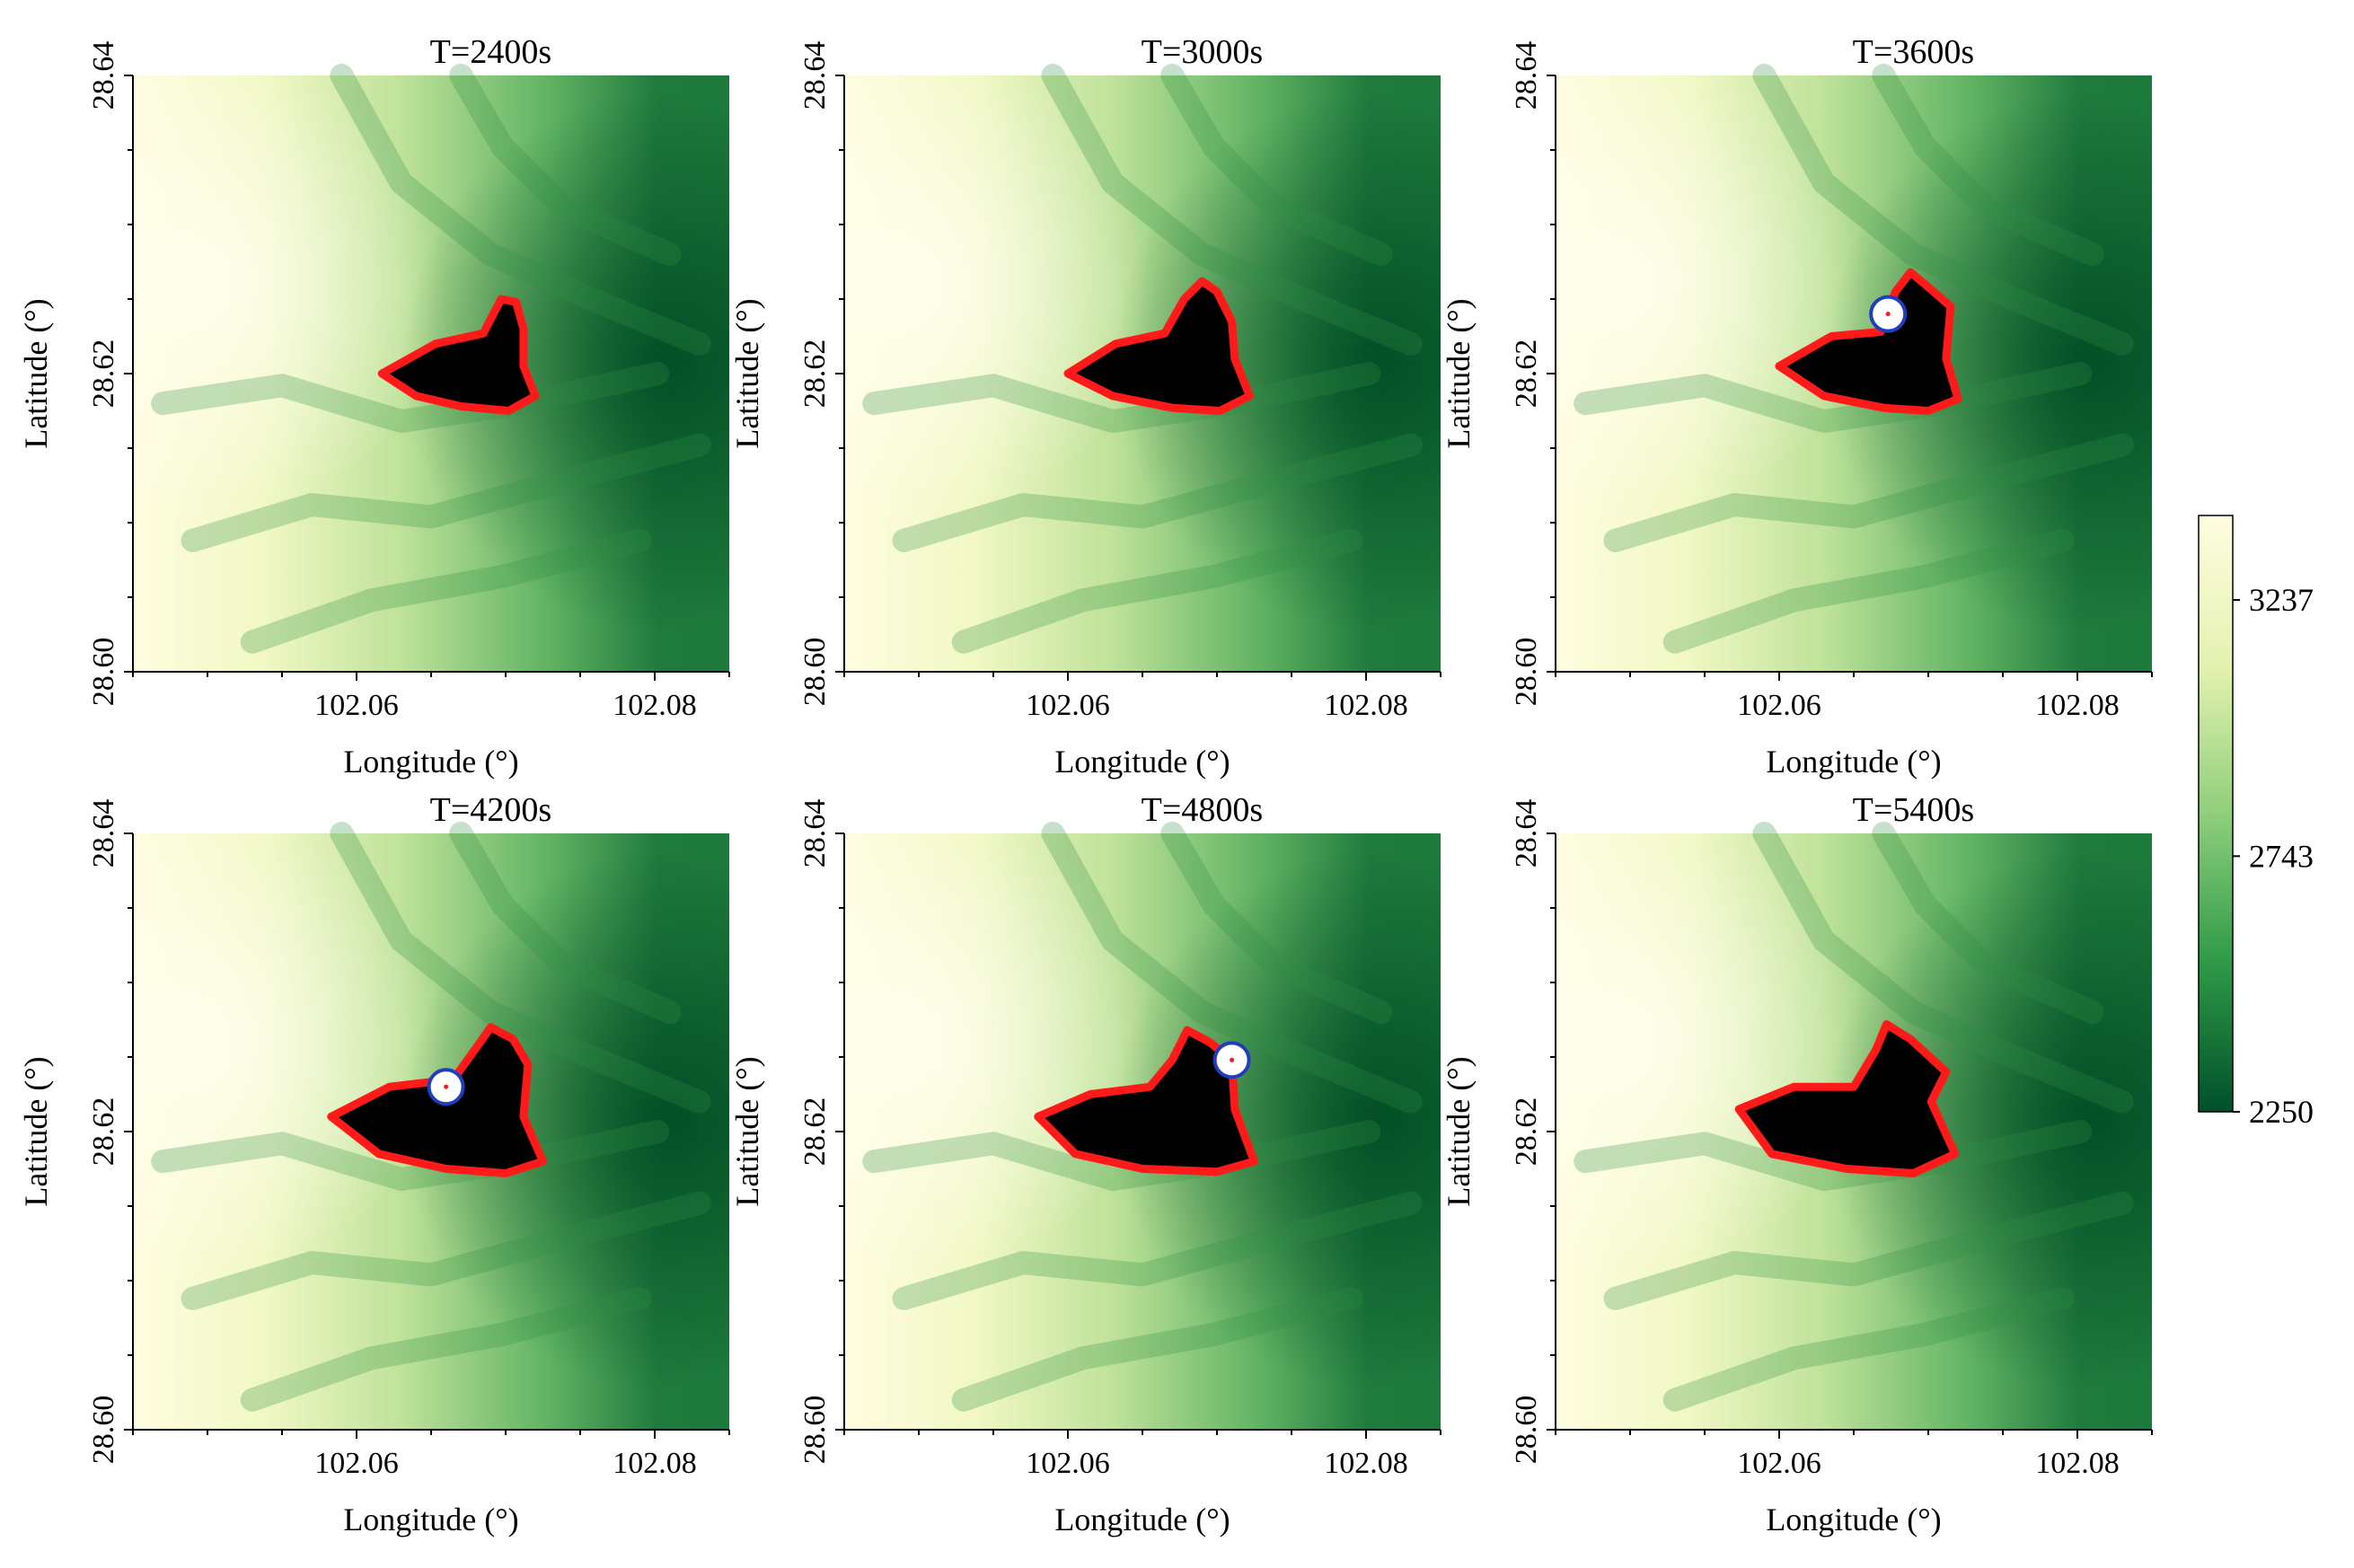  What do you see at coordinates (2281, 856) in the screenshot?
I see `colorbar-tick-label: 2743` at bounding box center [2281, 856].